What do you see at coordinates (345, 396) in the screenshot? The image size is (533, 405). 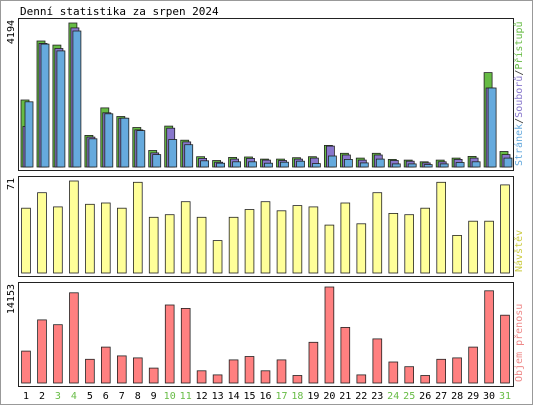 I see `x-tick-label: 21` at bounding box center [345, 396].